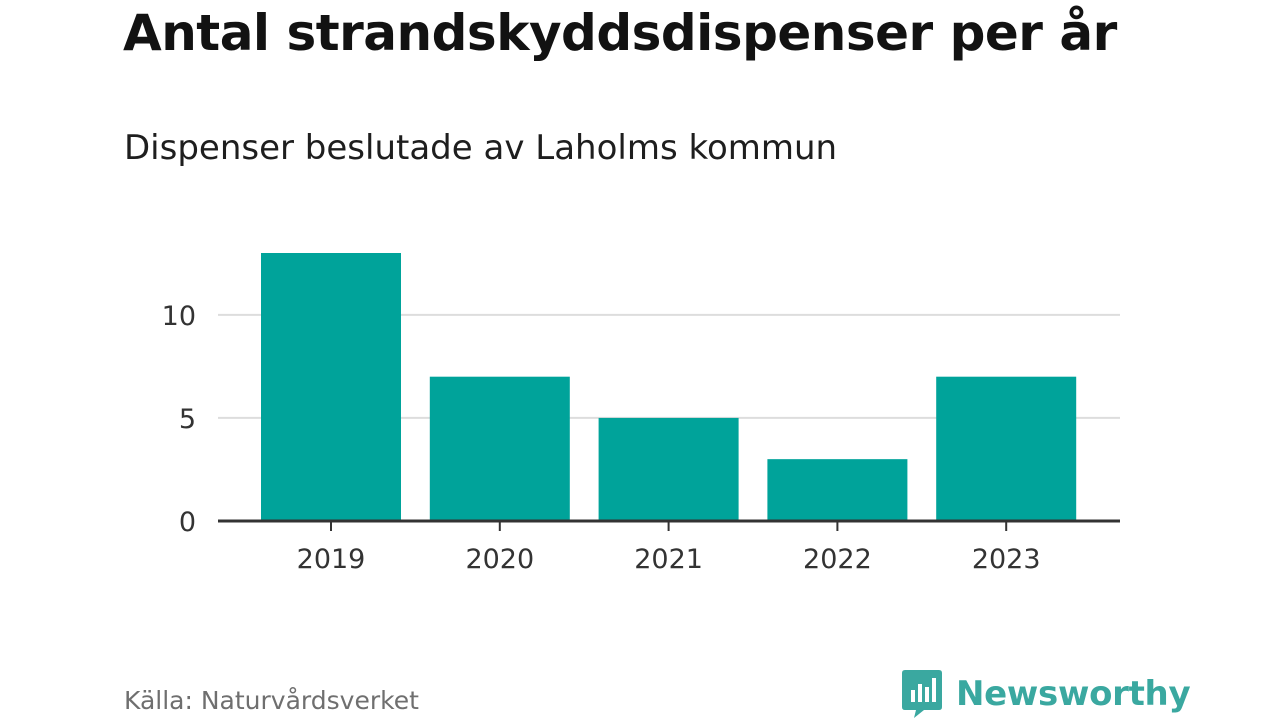 The width and height of the screenshot is (1280, 720). I want to click on bar-2020, so click(499, 448).